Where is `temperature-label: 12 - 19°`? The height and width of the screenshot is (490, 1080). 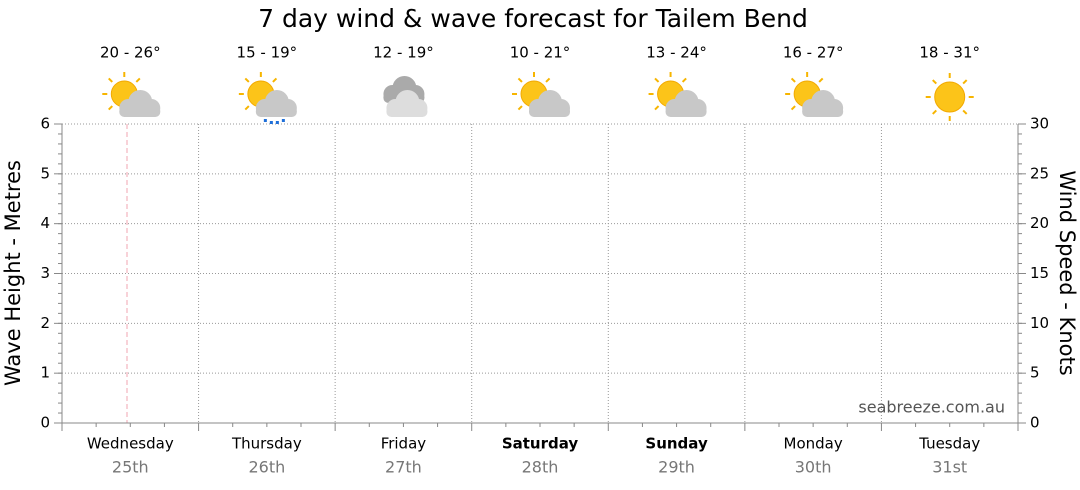
temperature-label: 12 - 19° is located at coordinates (403, 53).